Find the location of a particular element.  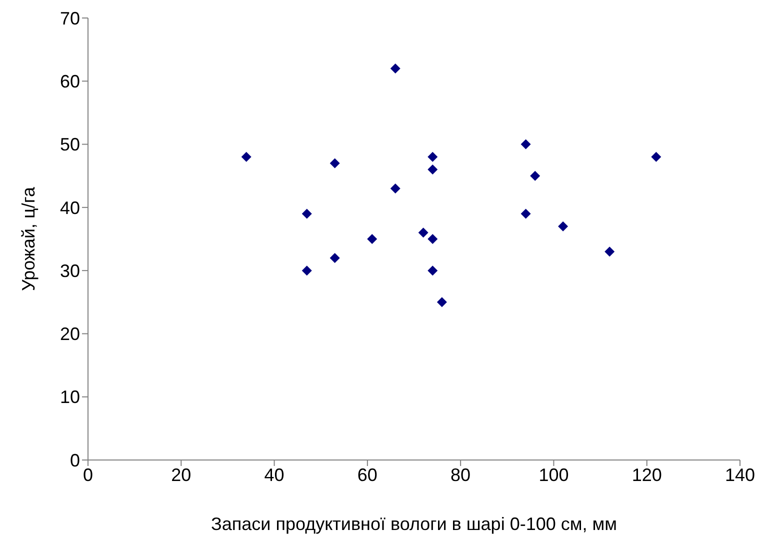

x-axis-title: Запаси продуктивної вологи в шарі 0-100 см, мм is located at coordinates (414, 524).